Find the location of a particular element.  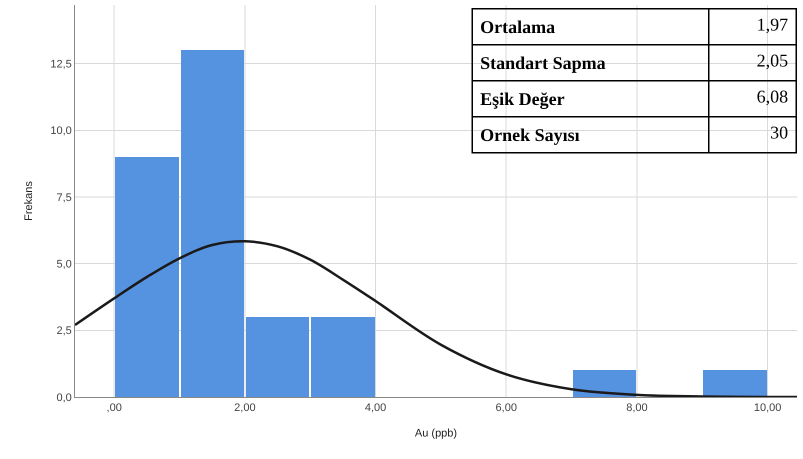

y-tick-label: 12,5 is located at coordinates (61, 64).